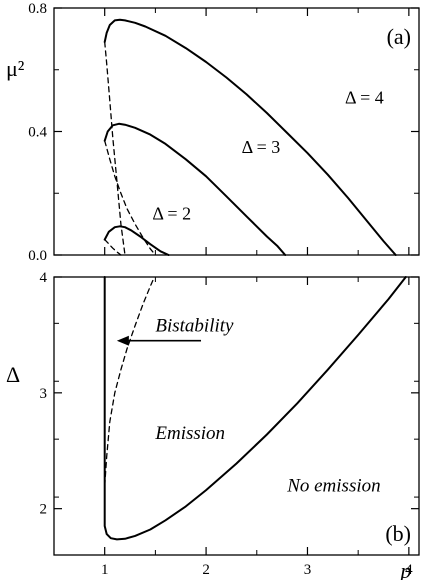  Describe the element at coordinates (44, 394) in the screenshot. I see `y-tick-label: 3` at that location.